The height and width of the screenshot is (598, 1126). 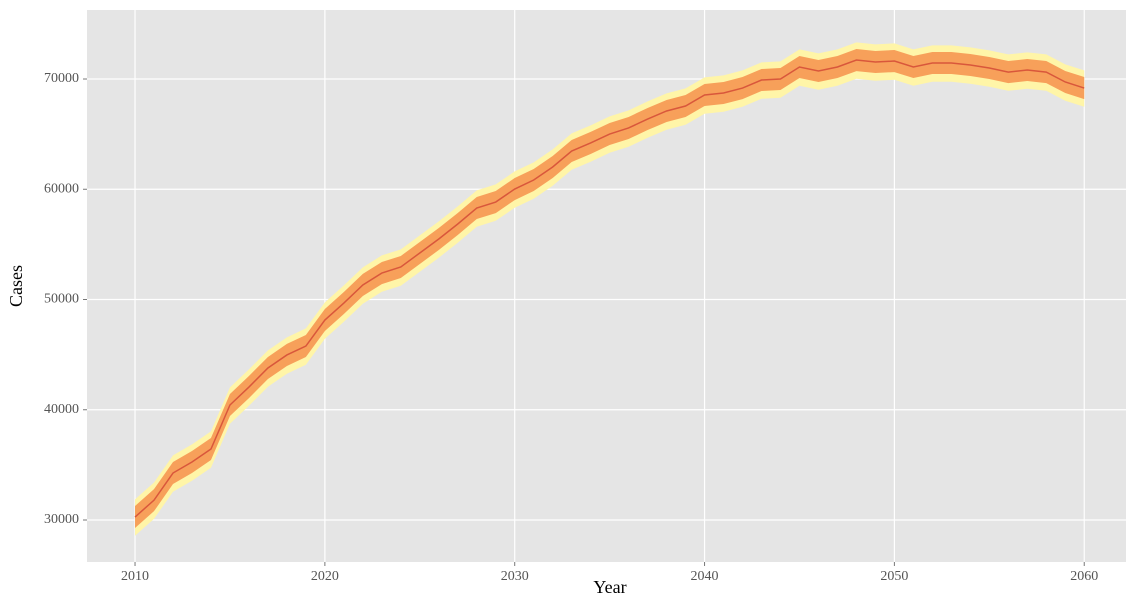 I want to click on y-tick-label: 40000, so click(x=61, y=409).